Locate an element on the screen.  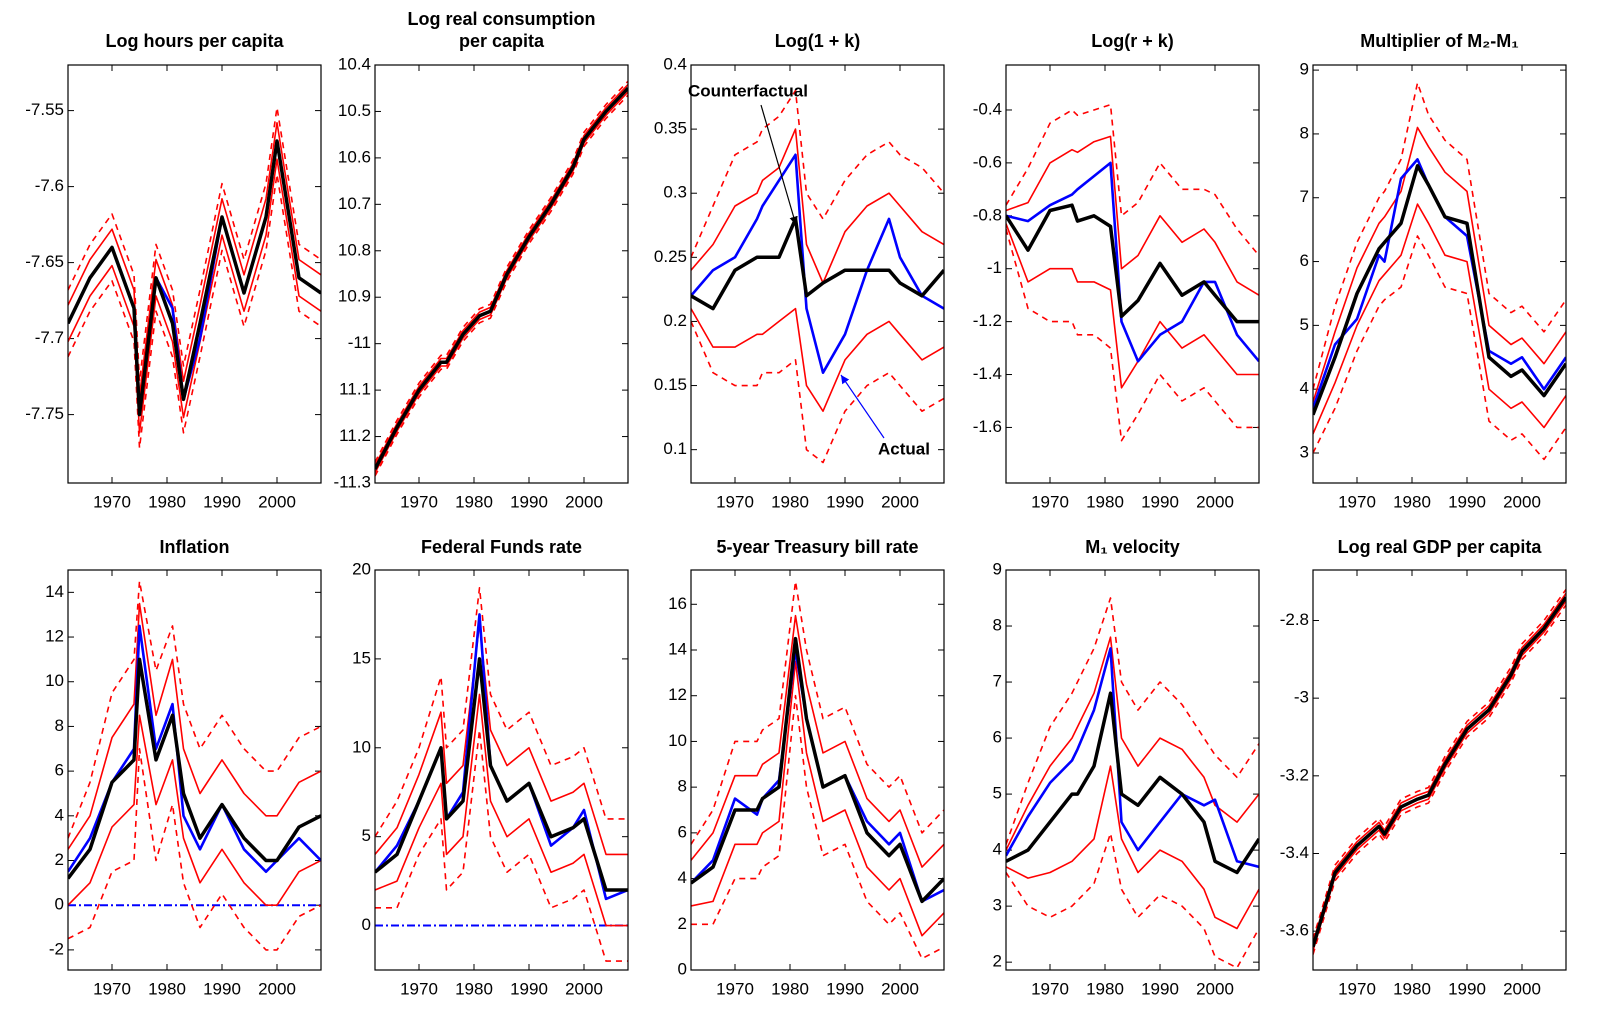
panel-title: M₁ velocity is located at coordinates (1132, 547).